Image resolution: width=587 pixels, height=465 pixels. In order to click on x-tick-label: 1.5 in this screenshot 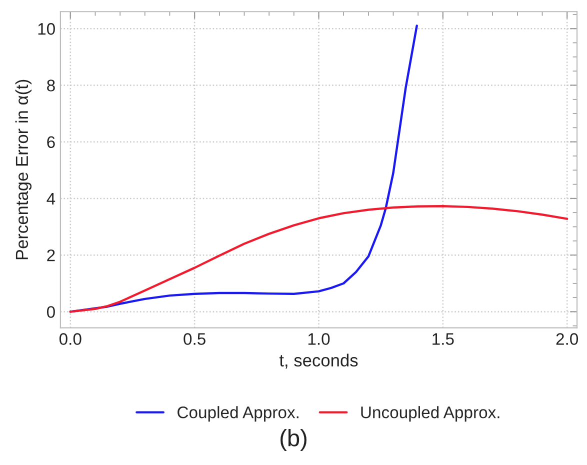, I will do `click(443, 339)`.